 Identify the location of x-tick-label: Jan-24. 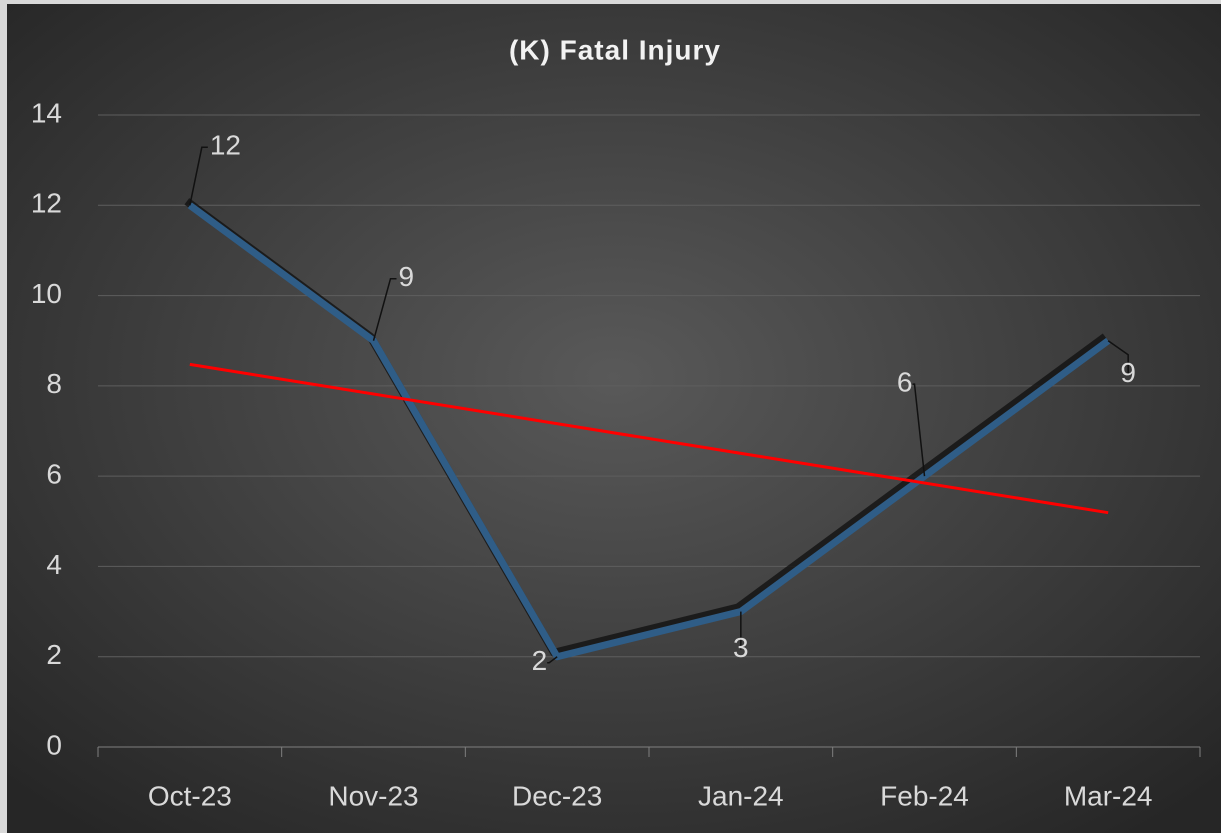
(741, 795).